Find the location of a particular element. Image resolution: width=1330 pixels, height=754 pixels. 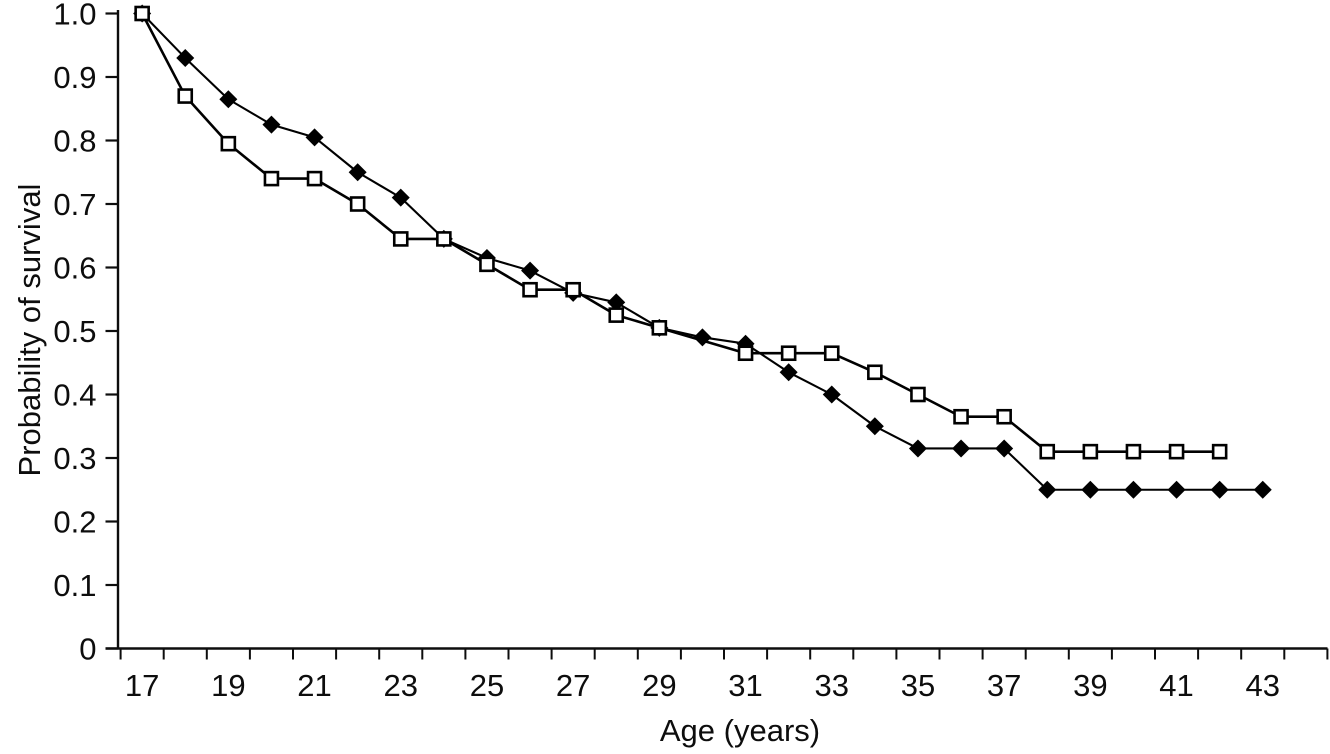

x-tick-label: 43 is located at coordinates (1263, 685).